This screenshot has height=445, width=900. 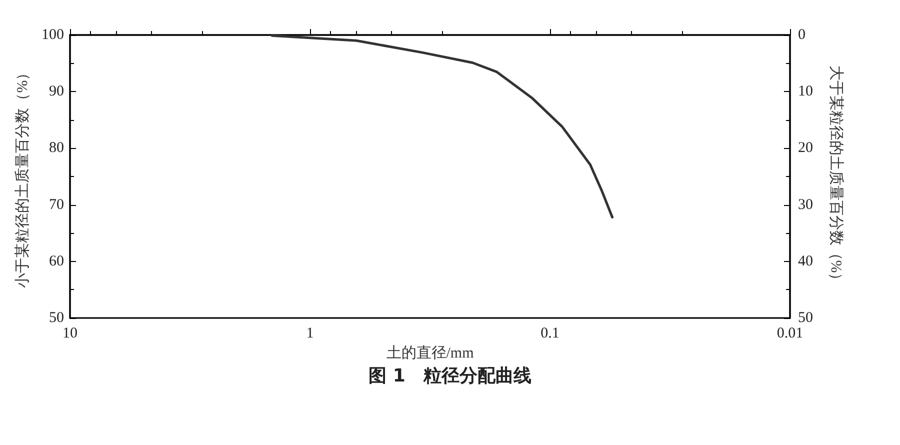 What do you see at coordinates (70, 334) in the screenshot?
I see `x-tick-label: 10` at bounding box center [70, 334].